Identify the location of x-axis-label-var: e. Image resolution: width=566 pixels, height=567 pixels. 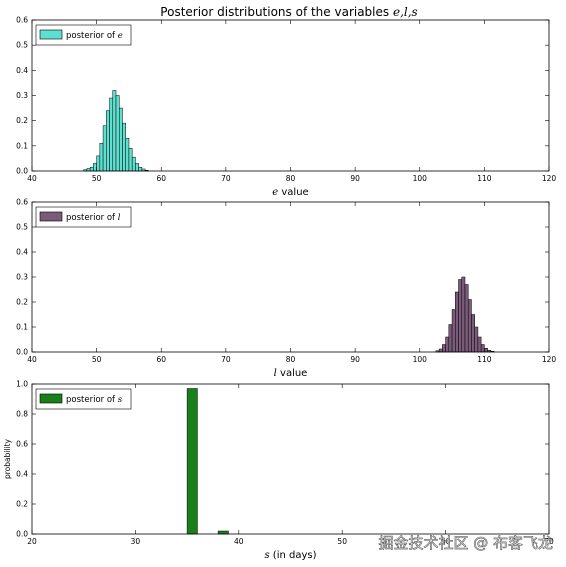
(275, 192).